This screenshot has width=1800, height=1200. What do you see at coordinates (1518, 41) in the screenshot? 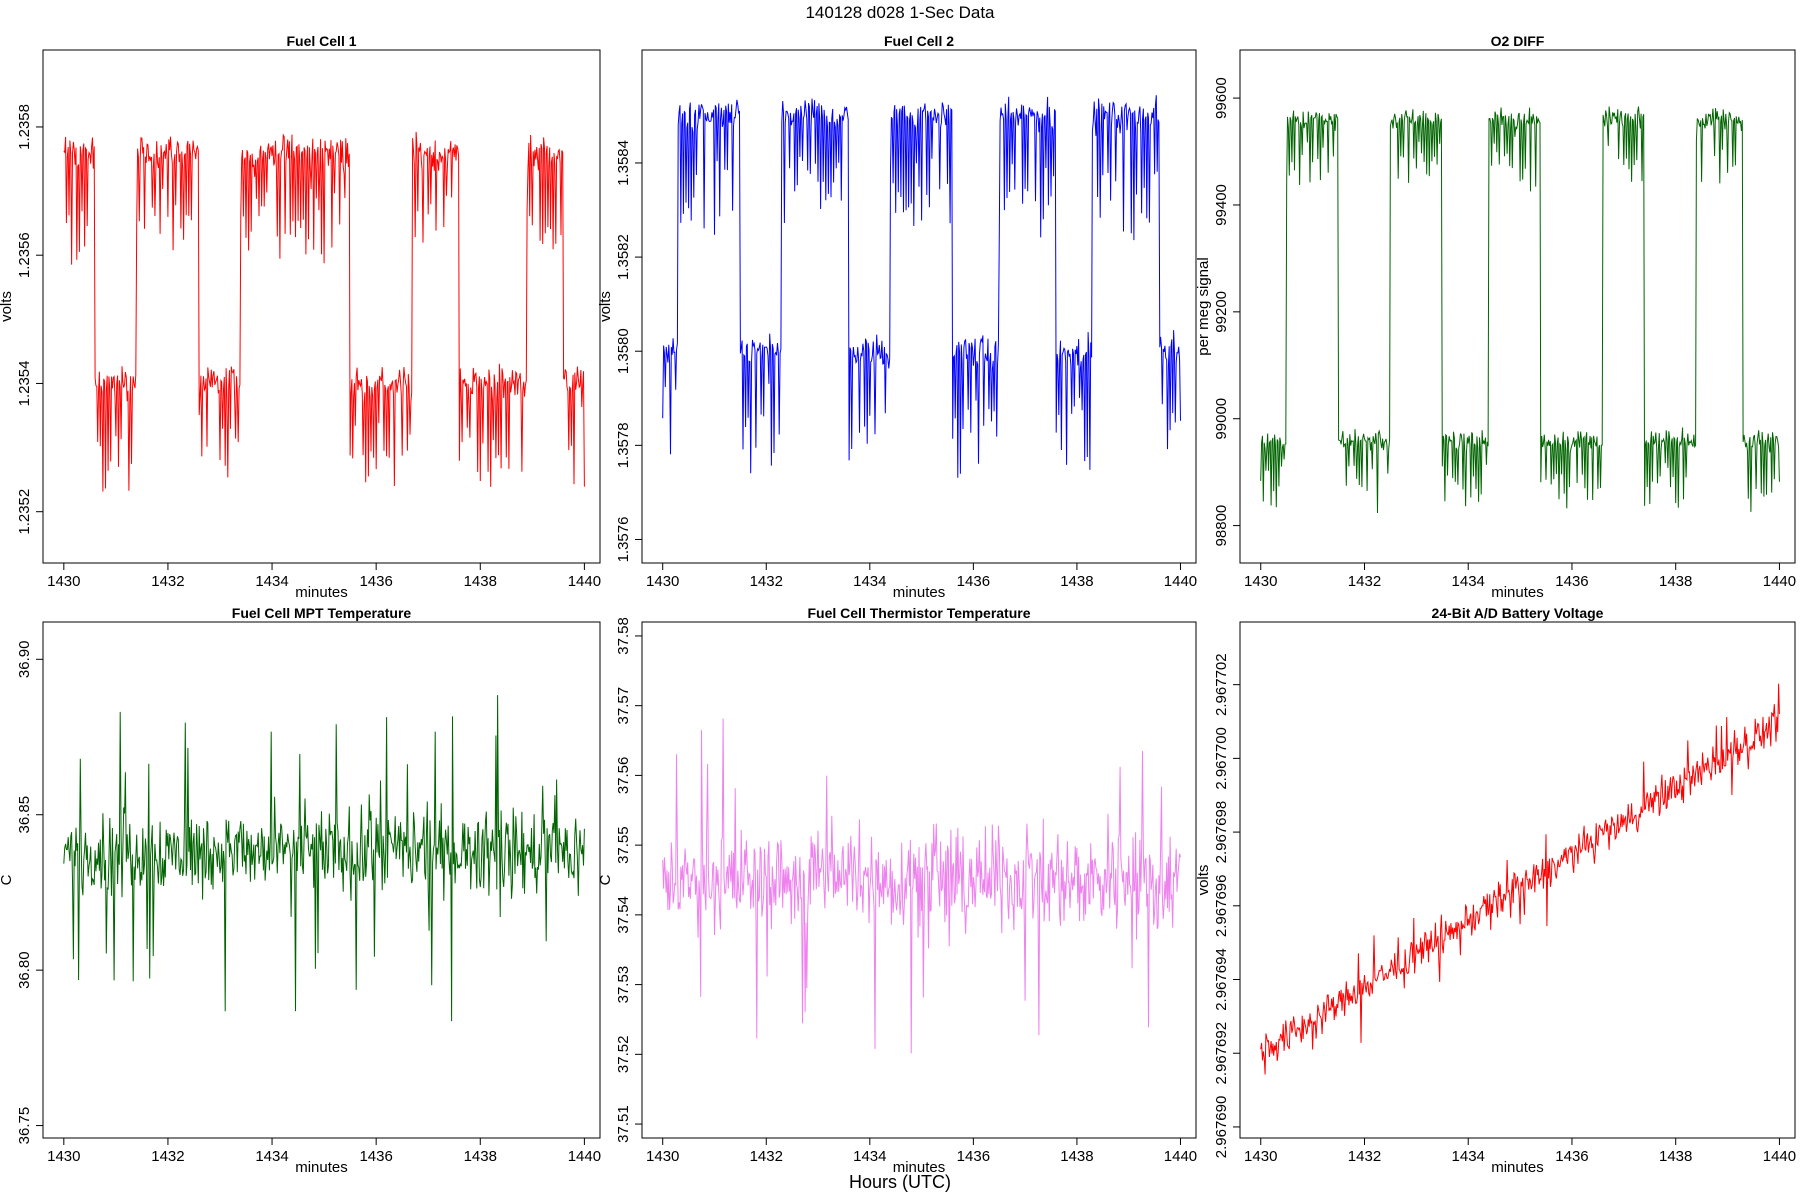
I see `chart-title: O2 DIFF` at bounding box center [1518, 41].